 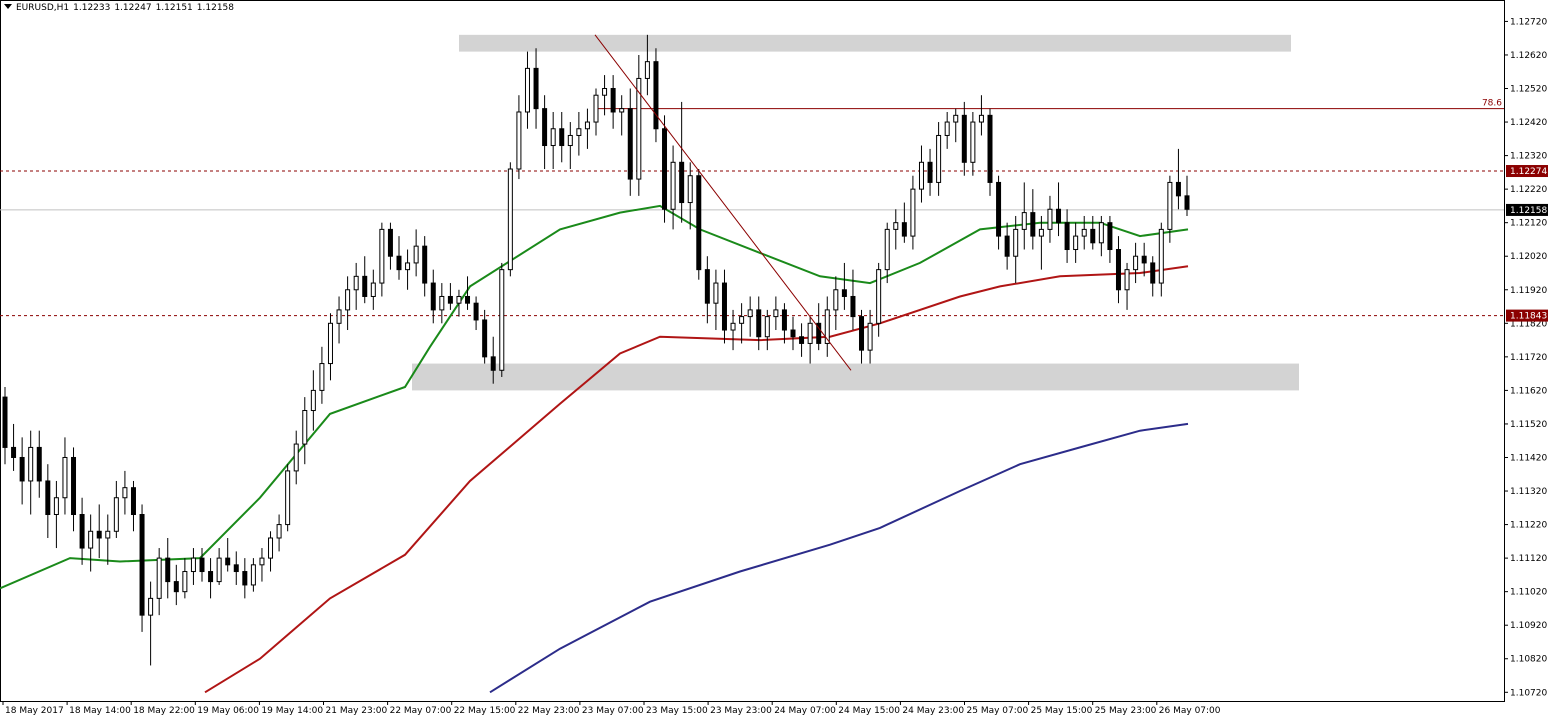 What do you see at coordinates (875, 43) in the screenshot?
I see `supply-zone` at bounding box center [875, 43].